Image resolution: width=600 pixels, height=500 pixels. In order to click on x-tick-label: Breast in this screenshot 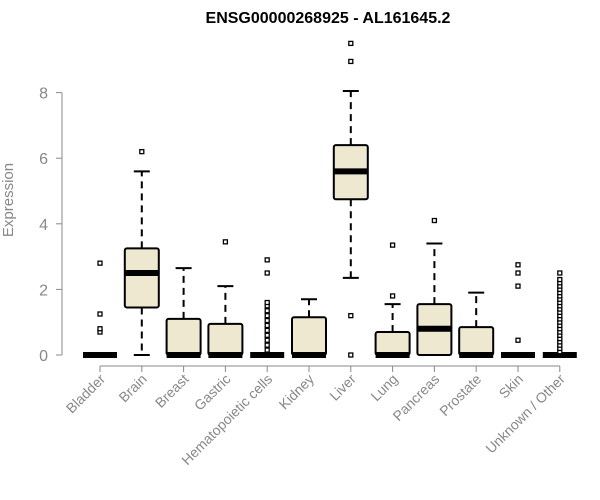, I will do `click(172, 391)`.